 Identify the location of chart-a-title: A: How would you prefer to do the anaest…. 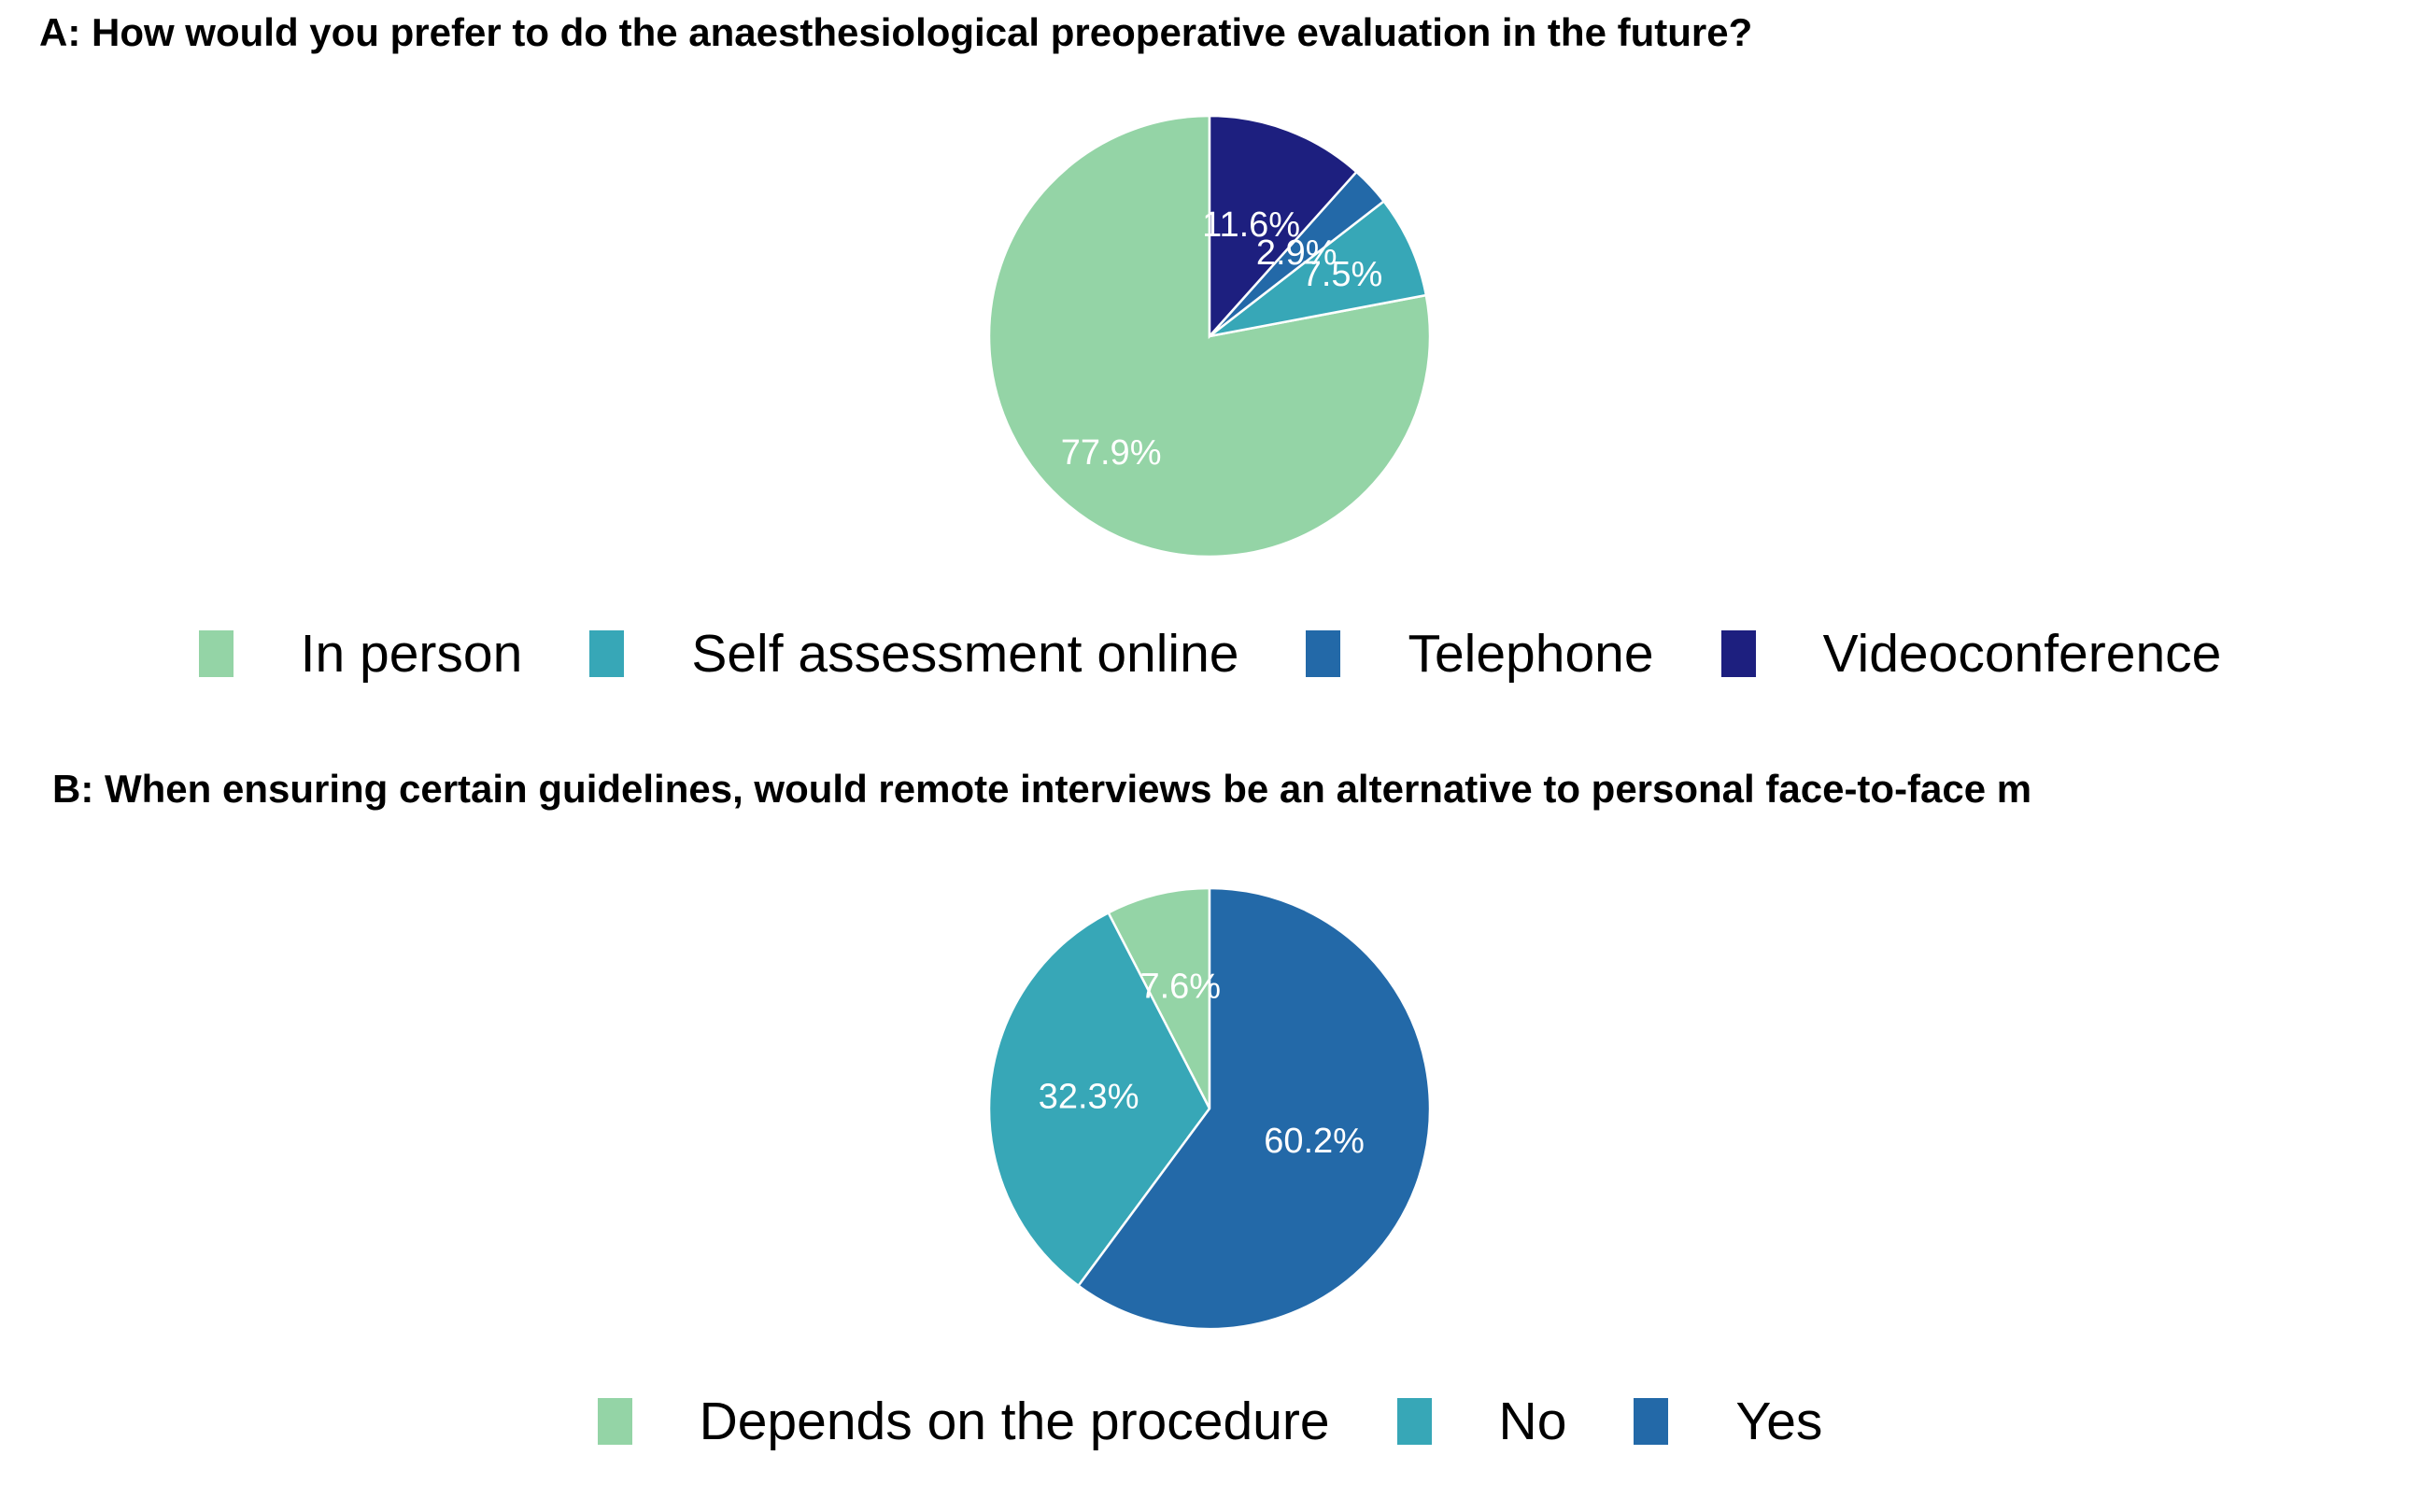
(896, 32).